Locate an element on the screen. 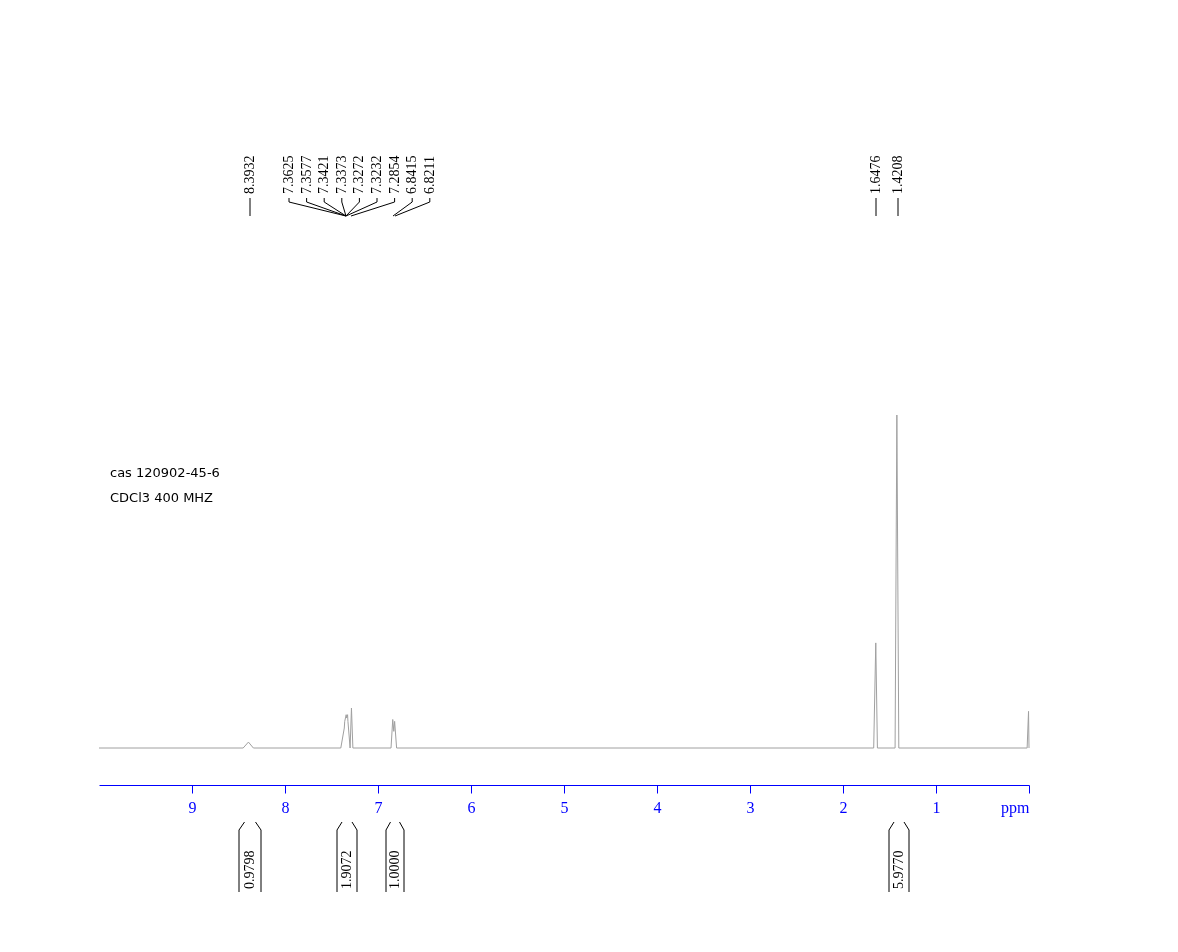  x-tick-label: 6 is located at coordinates (471, 807).